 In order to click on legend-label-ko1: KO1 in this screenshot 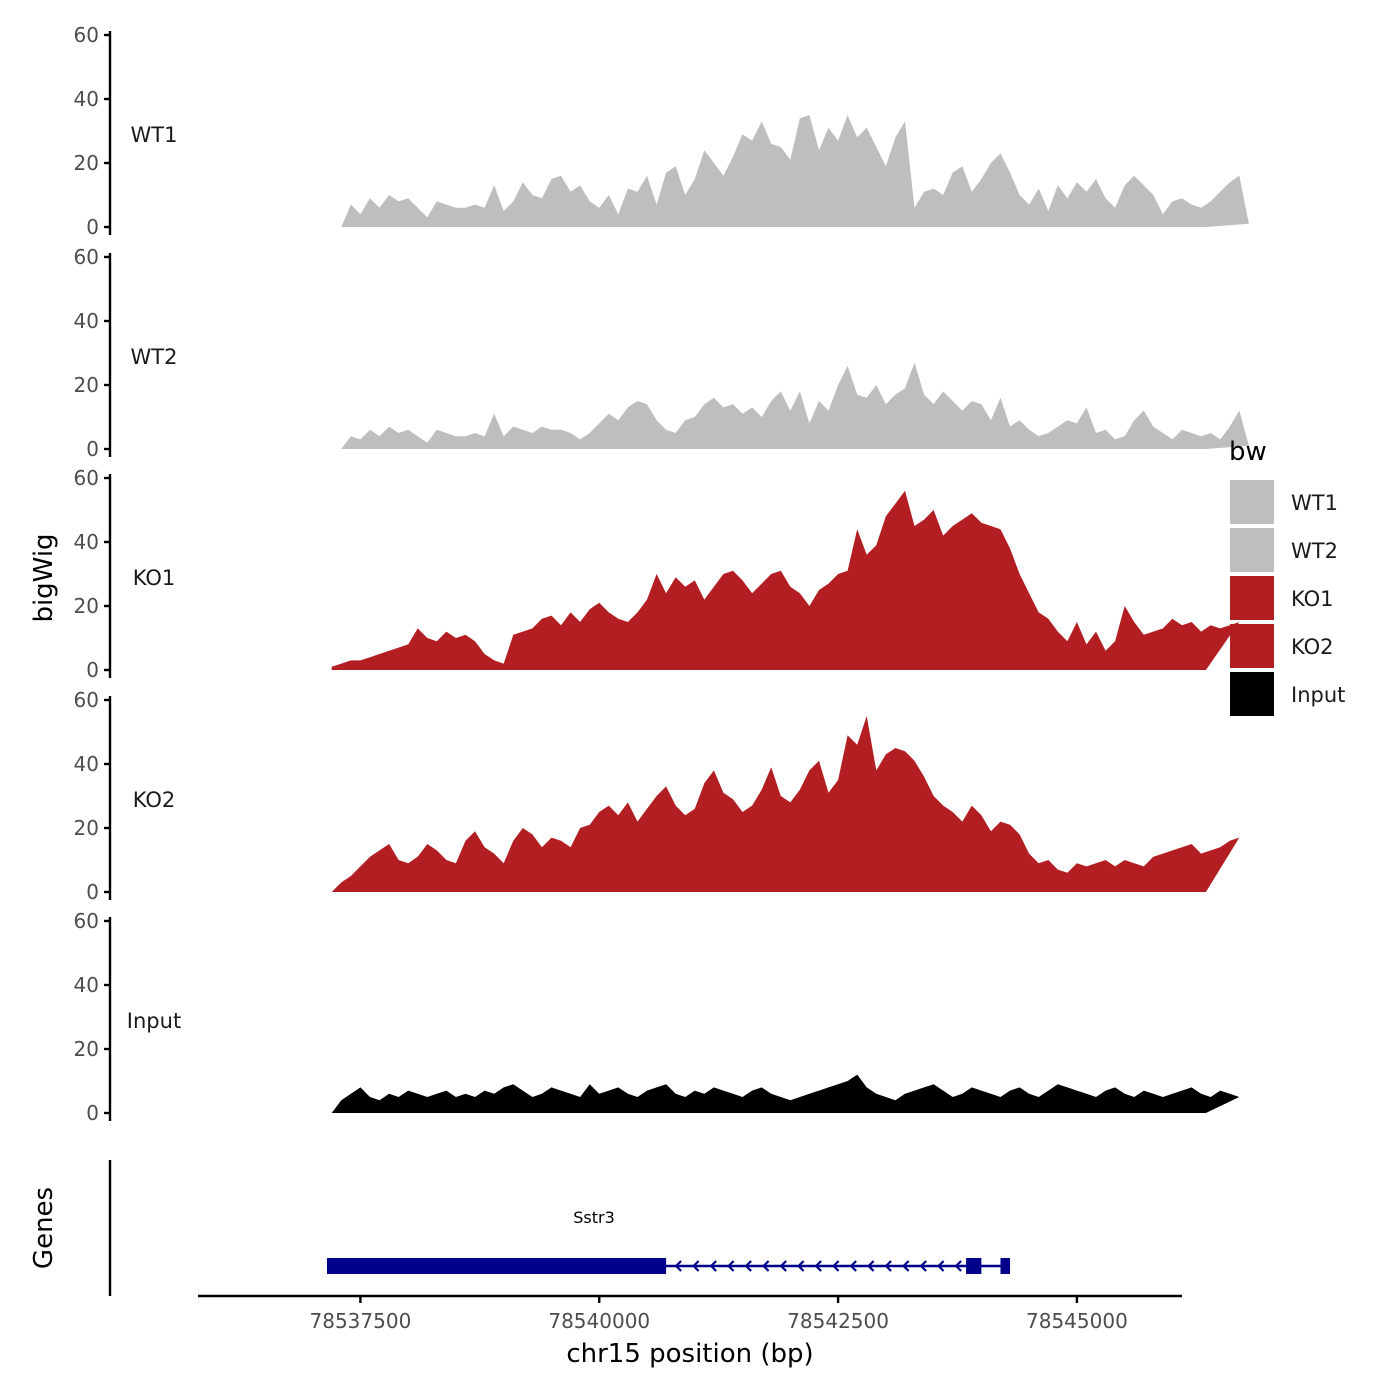, I will do `click(1312, 599)`.